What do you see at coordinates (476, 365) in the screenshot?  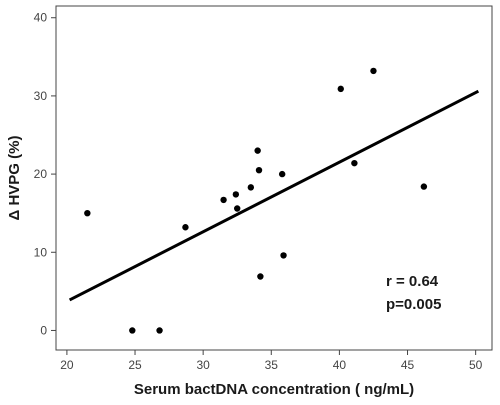 I see `x-tick-label: 50` at bounding box center [476, 365].